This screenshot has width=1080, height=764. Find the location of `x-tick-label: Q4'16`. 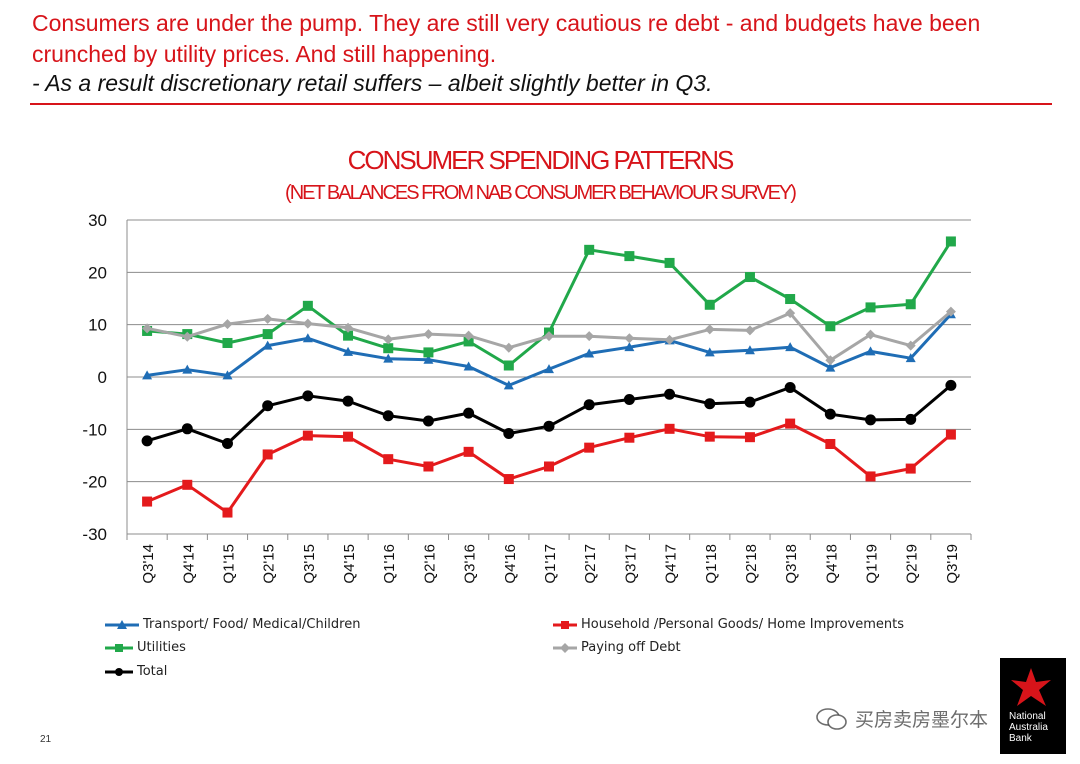

x-tick-label: Q4'16 is located at coordinates (510, 564).